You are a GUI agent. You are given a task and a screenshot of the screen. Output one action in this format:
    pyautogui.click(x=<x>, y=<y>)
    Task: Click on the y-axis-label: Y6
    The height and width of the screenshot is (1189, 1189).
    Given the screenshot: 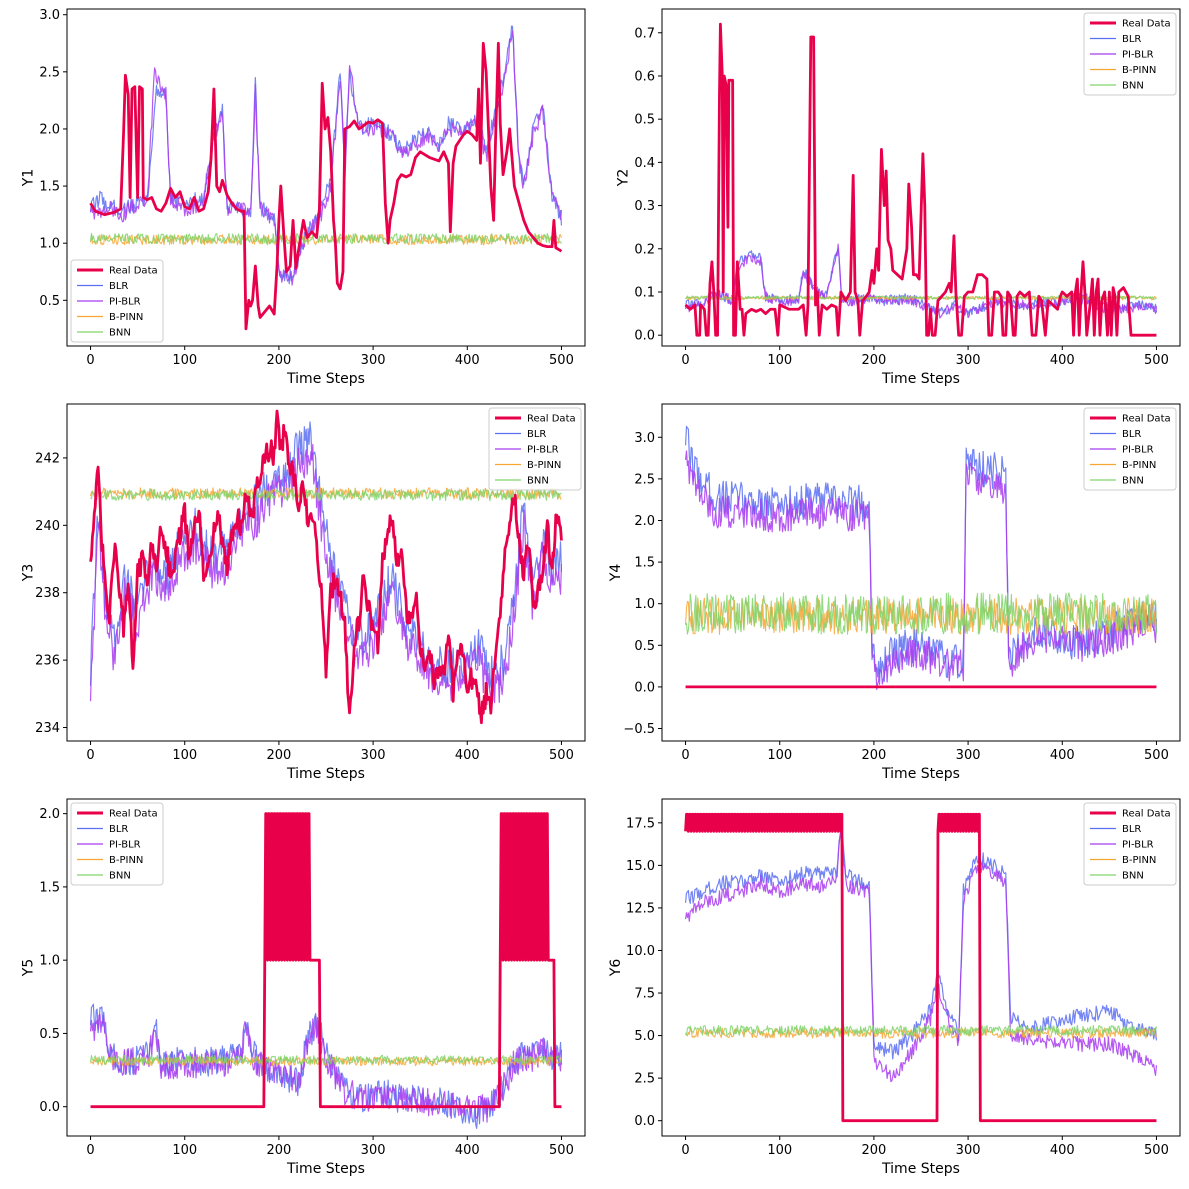 What is the action you would take?
    pyautogui.click(x=616, y=968)
    